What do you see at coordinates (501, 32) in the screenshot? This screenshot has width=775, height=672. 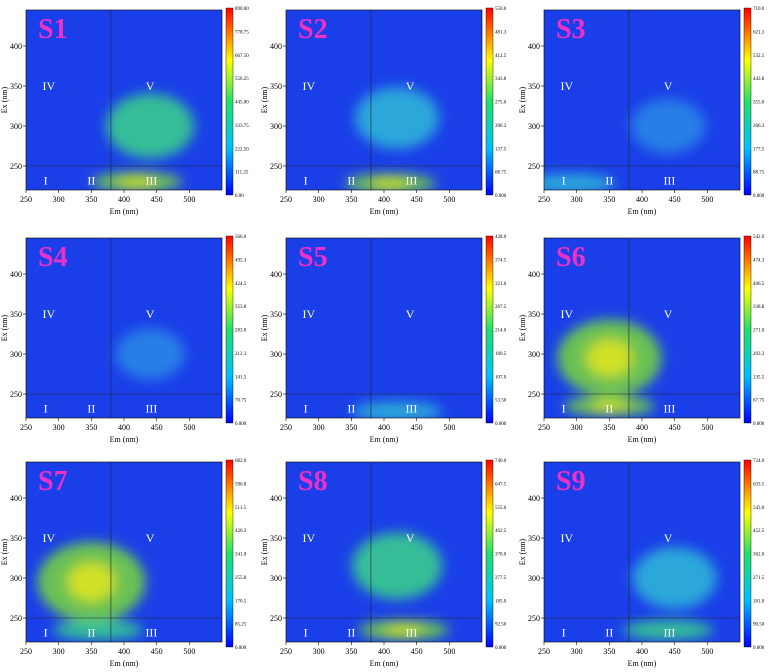 I see `colorbar-tick-label: 481.3` at bounding box center [501, 32].